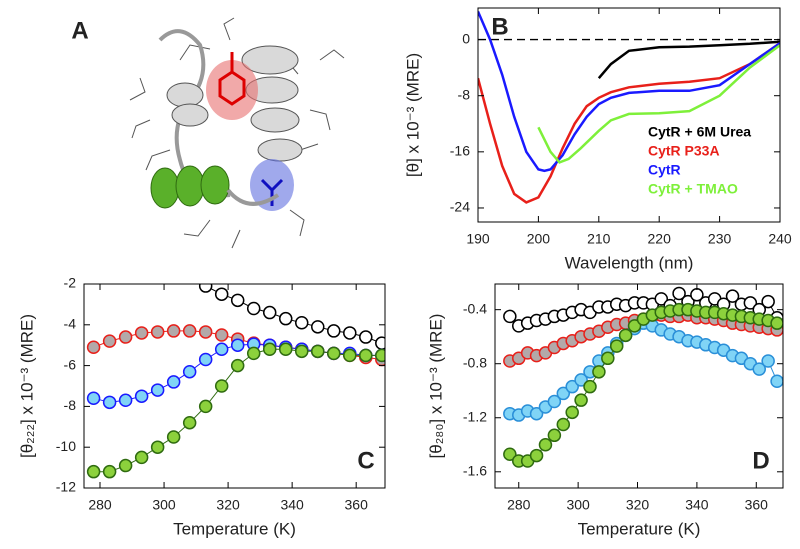 The image size is (800, 549). Describe the element at coordinates (780, 239) in the screenshot. I see `x-tick-label: 240` at that location.